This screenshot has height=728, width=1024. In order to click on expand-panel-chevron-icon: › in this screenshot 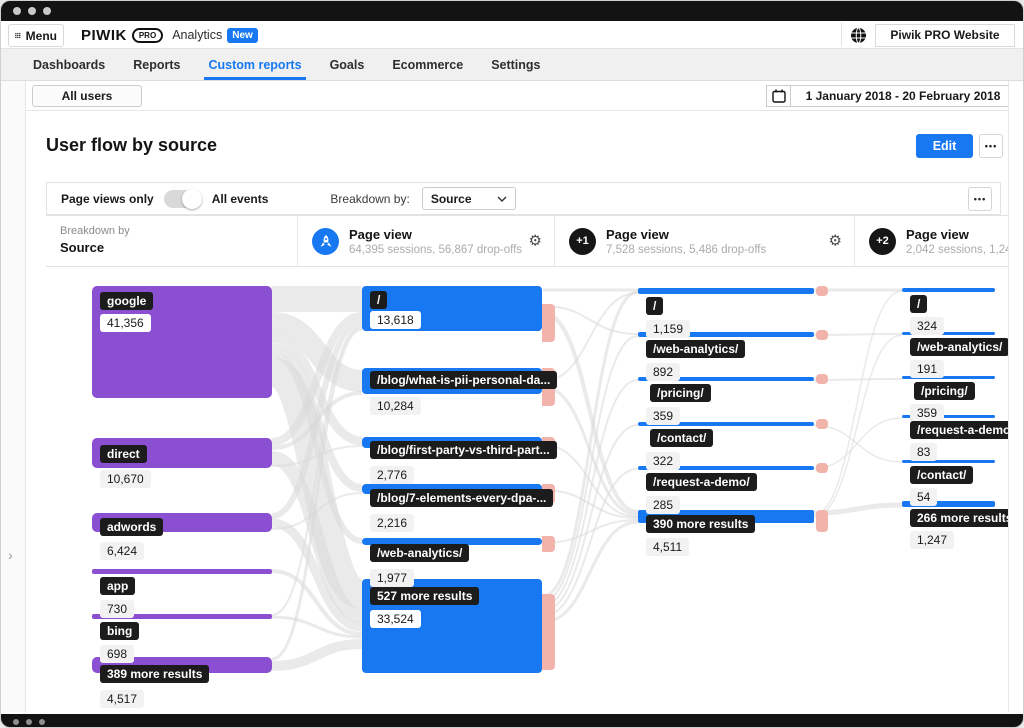, I will do `click(10, 555)`.